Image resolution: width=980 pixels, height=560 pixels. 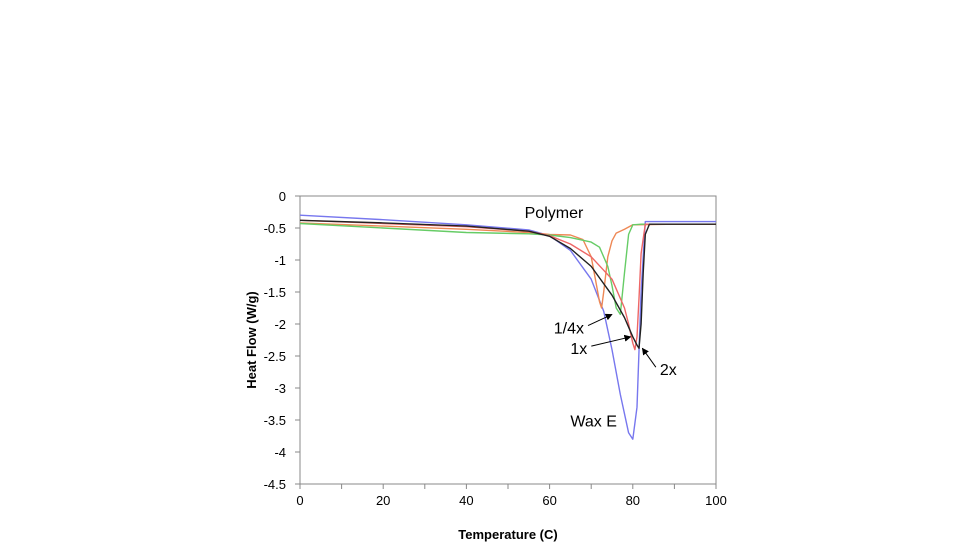 What do you see at coordinates (668, 370) in the screenshot?
I see `annotation-label: 2x` at bounding box center [668, 370].